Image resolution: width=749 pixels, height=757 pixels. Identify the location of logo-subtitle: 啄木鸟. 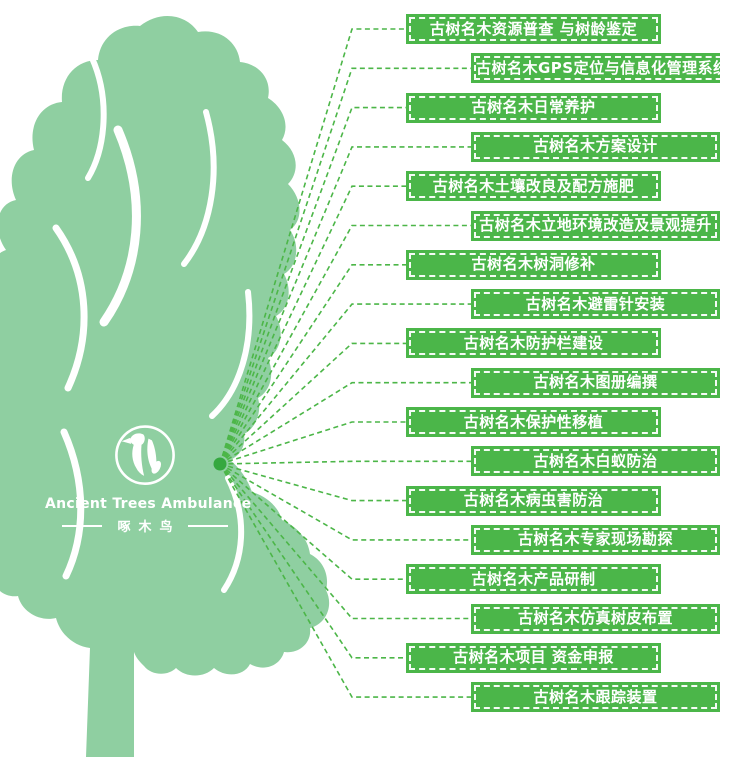
(149, 527).